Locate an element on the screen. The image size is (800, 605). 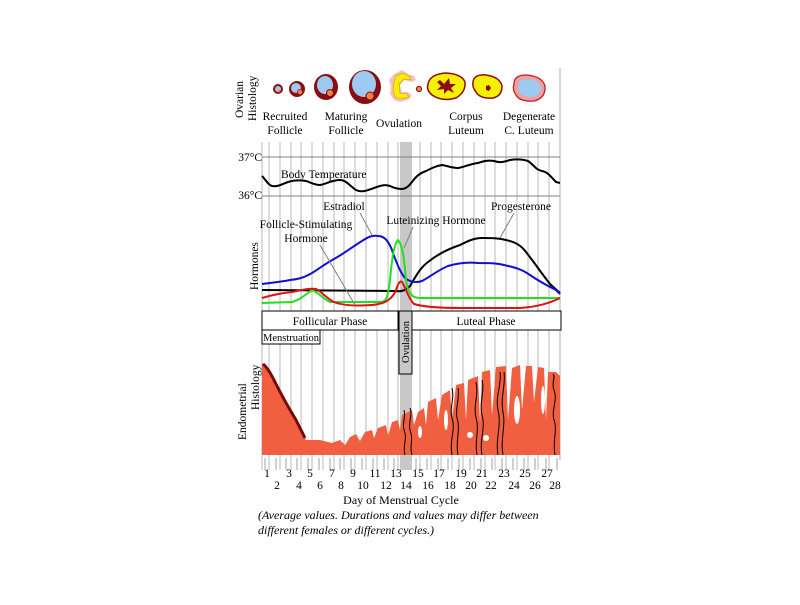
svg-text: 25 is located at coordinates (525, 474).